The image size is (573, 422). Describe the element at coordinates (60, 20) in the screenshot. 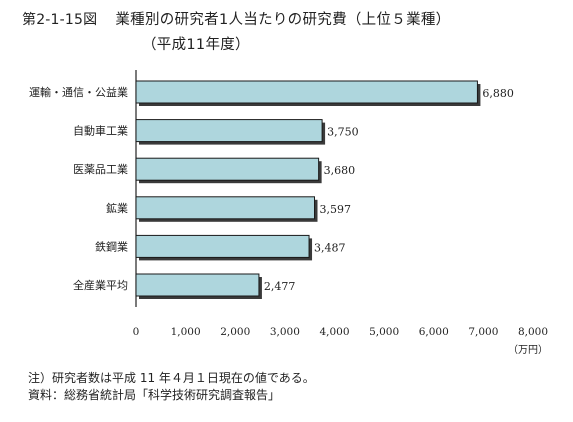

I see `figure-number: 第2-1-15図` at that location.